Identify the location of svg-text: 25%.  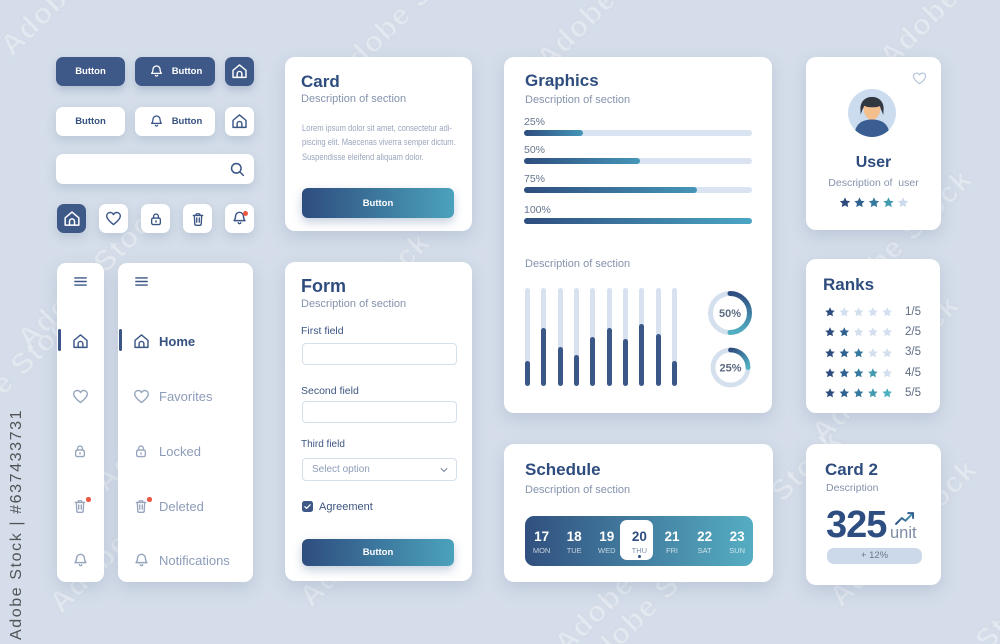
(730, 369).